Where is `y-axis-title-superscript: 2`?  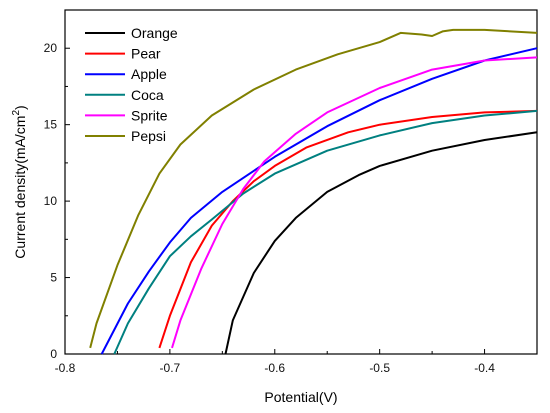 y-axis-title-superscript: 2 is located at coordinates (16, 113).